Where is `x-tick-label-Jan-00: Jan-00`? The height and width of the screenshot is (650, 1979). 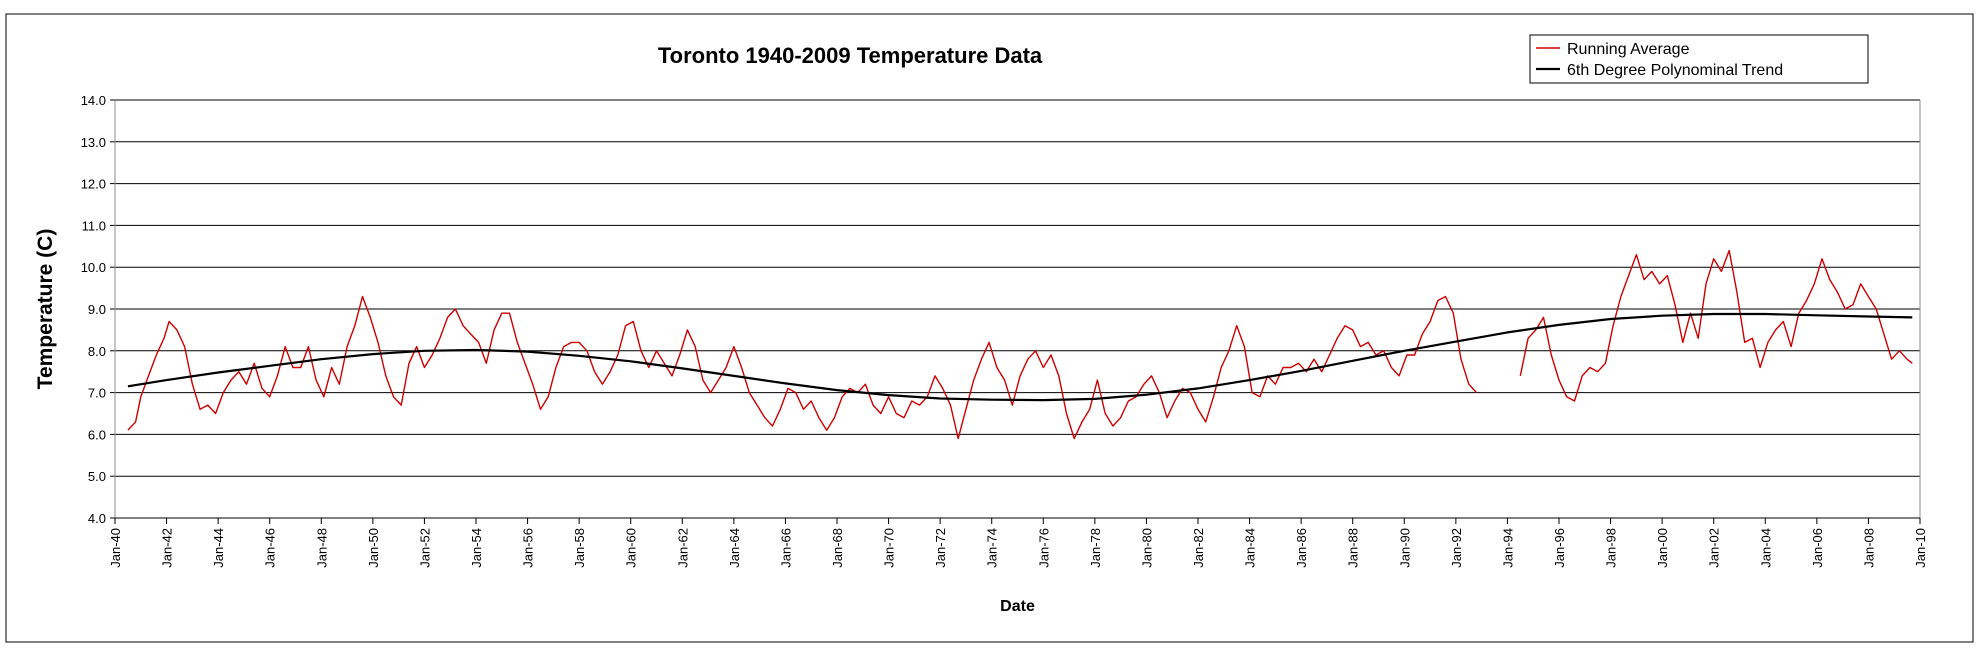 x-tick-label-Jan-00: Jan-00 is located at coordinates (1662, 548).